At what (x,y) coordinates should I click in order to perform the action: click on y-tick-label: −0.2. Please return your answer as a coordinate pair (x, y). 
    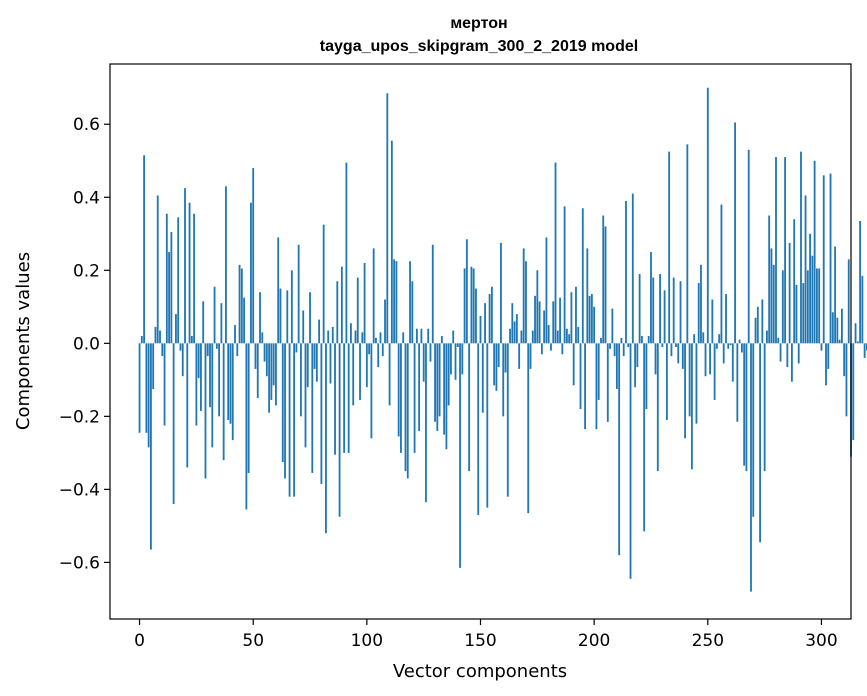
    Looking at the image, I should click on (79, 417).